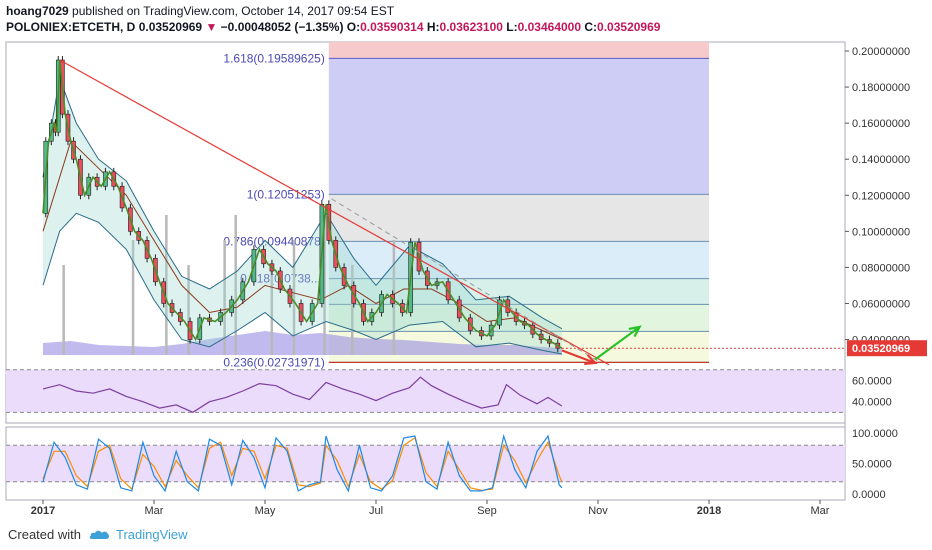  Describe the element at coordinates (487, 511) in the screenshot. I see `time-axis-label-4: Sep` at that location.